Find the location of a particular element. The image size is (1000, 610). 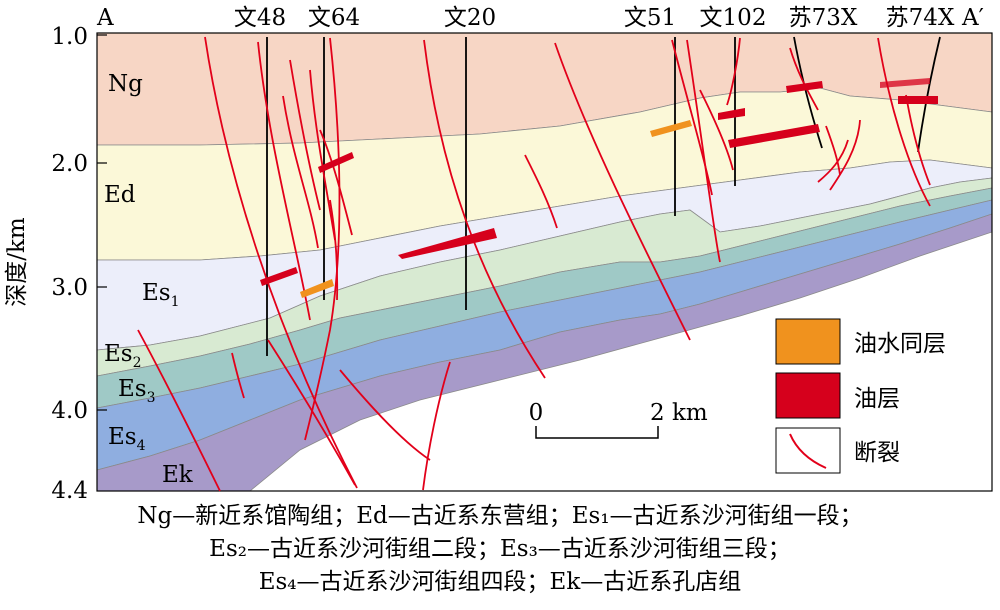

well-label-wen51: 文51 is located at coordinates (650, 18).